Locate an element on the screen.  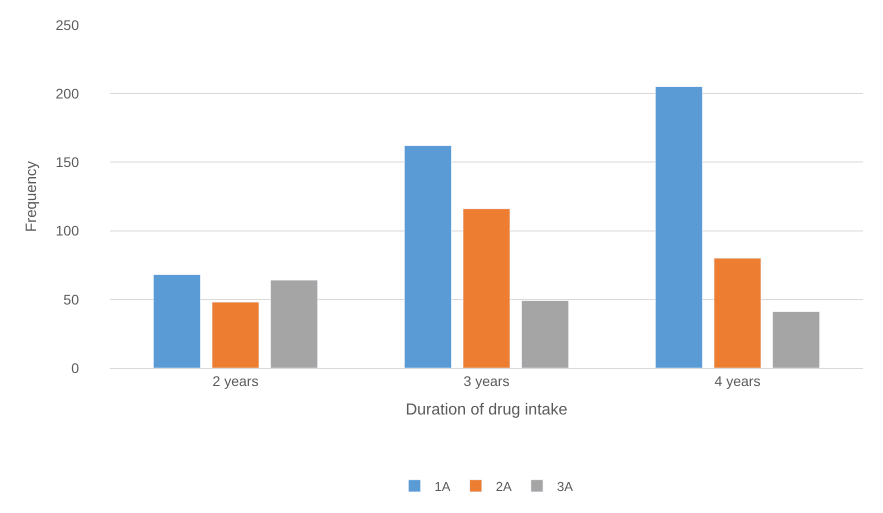
x-tick-label: 3 years is located at coordinates (487, 380).